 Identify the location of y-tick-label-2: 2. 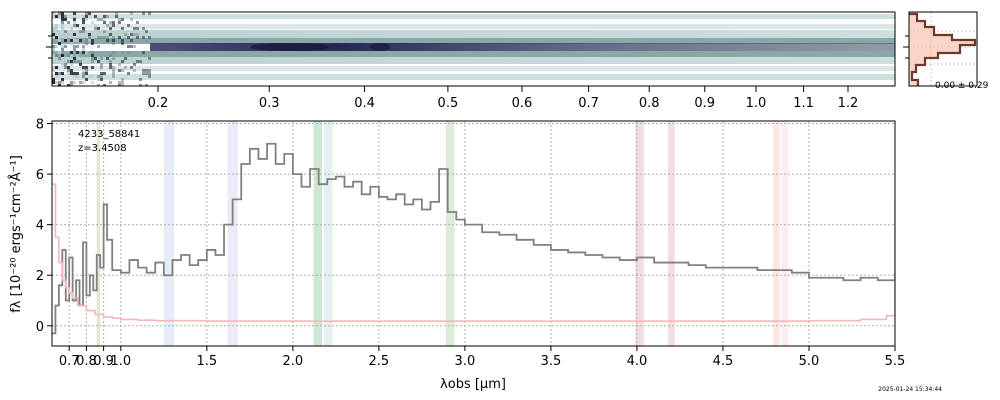
(40, 276).